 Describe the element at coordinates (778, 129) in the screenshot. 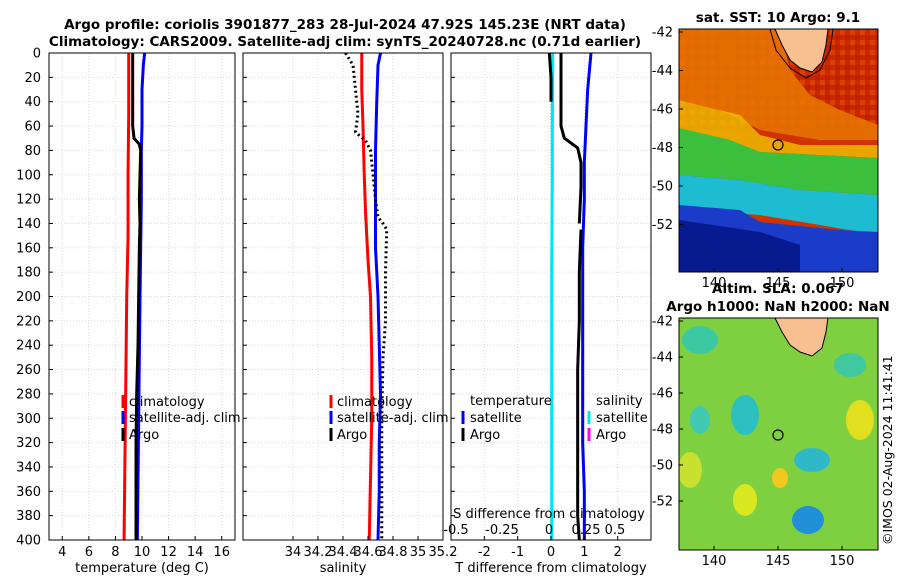

I see `sst-field-yellow` at that location.